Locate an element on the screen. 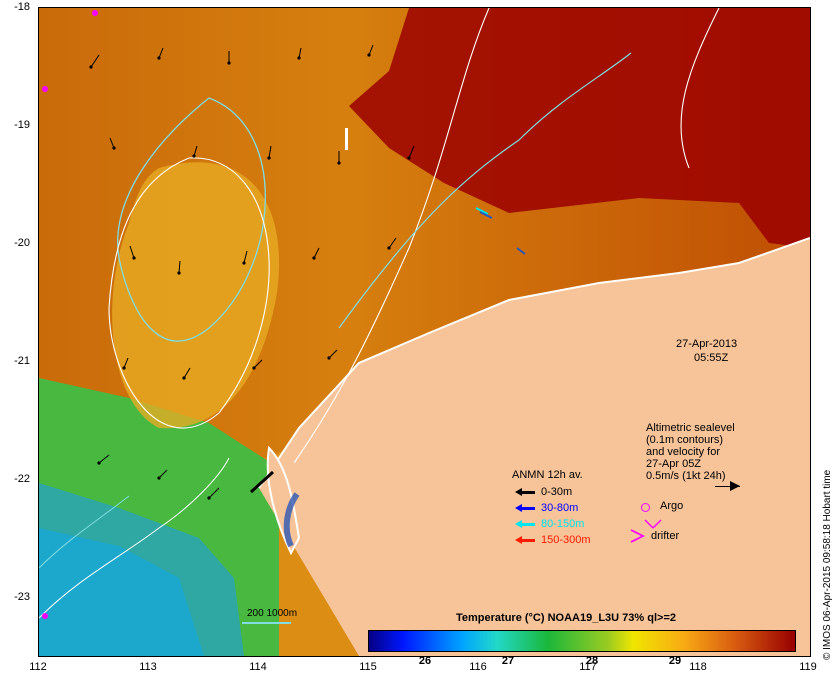  colorbar-tick: 29 is located at coordinates (675, 661).